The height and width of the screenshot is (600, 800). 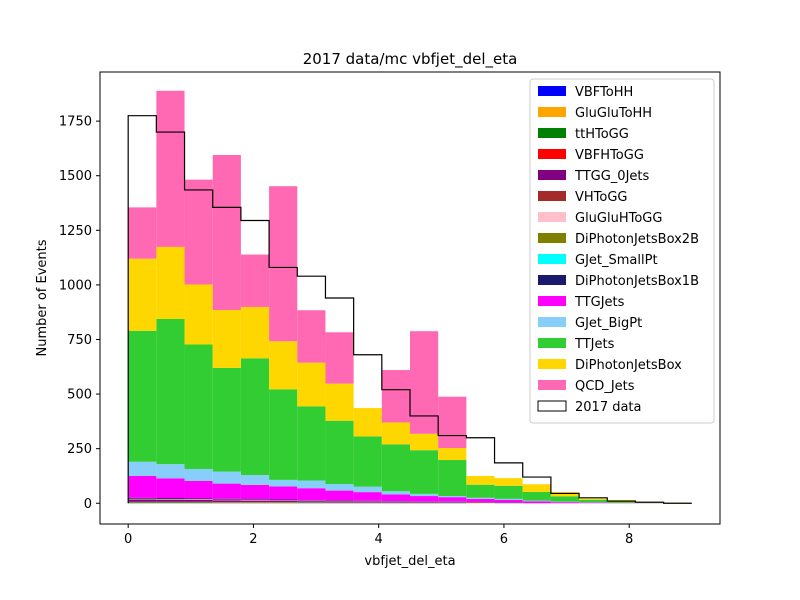 What do you see at coordinates (79, 395) in the screenshot?
I see `y-tick-label: 500` at bounding box center [79, 395].